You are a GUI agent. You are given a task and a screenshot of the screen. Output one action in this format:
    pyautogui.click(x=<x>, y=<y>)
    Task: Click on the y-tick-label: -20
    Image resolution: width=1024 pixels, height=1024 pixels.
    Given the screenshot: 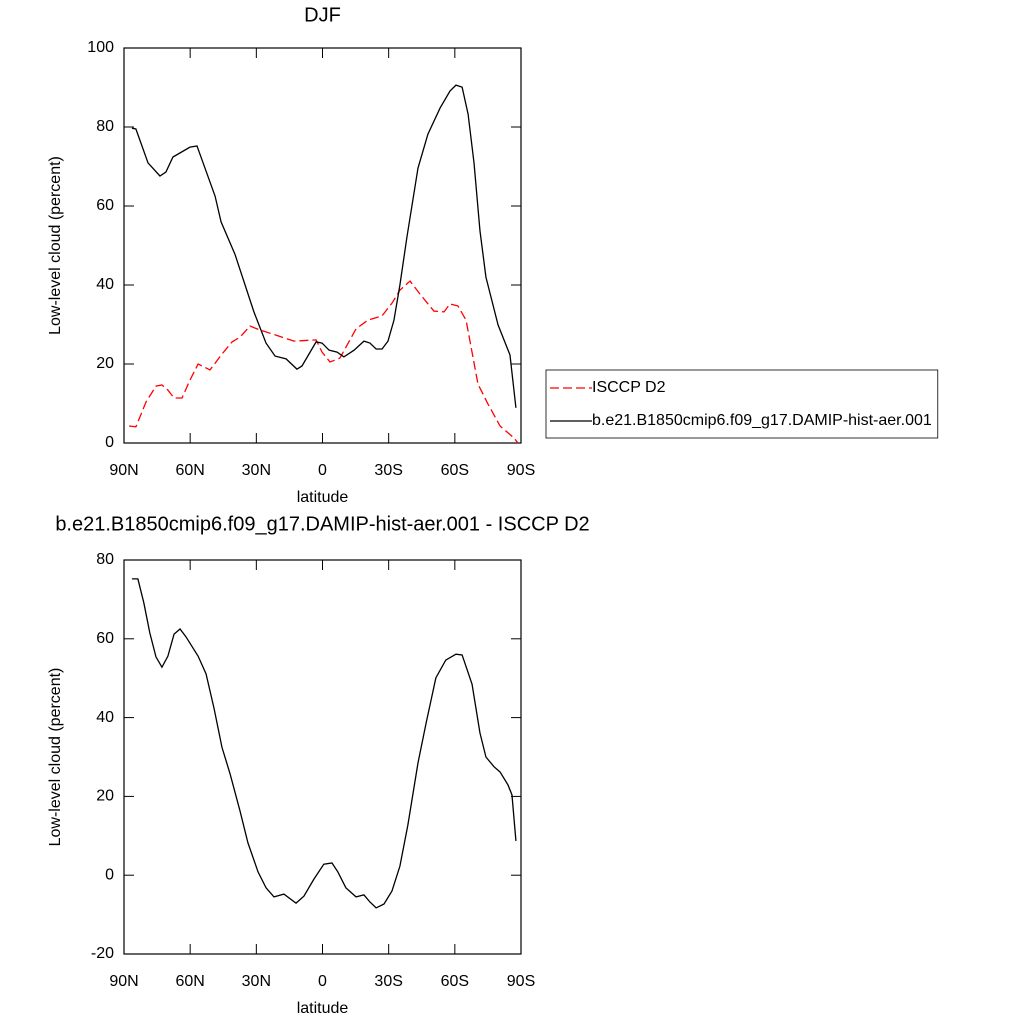 What is the action you would take?
    pyautogui.click(x=102, y=953)
    